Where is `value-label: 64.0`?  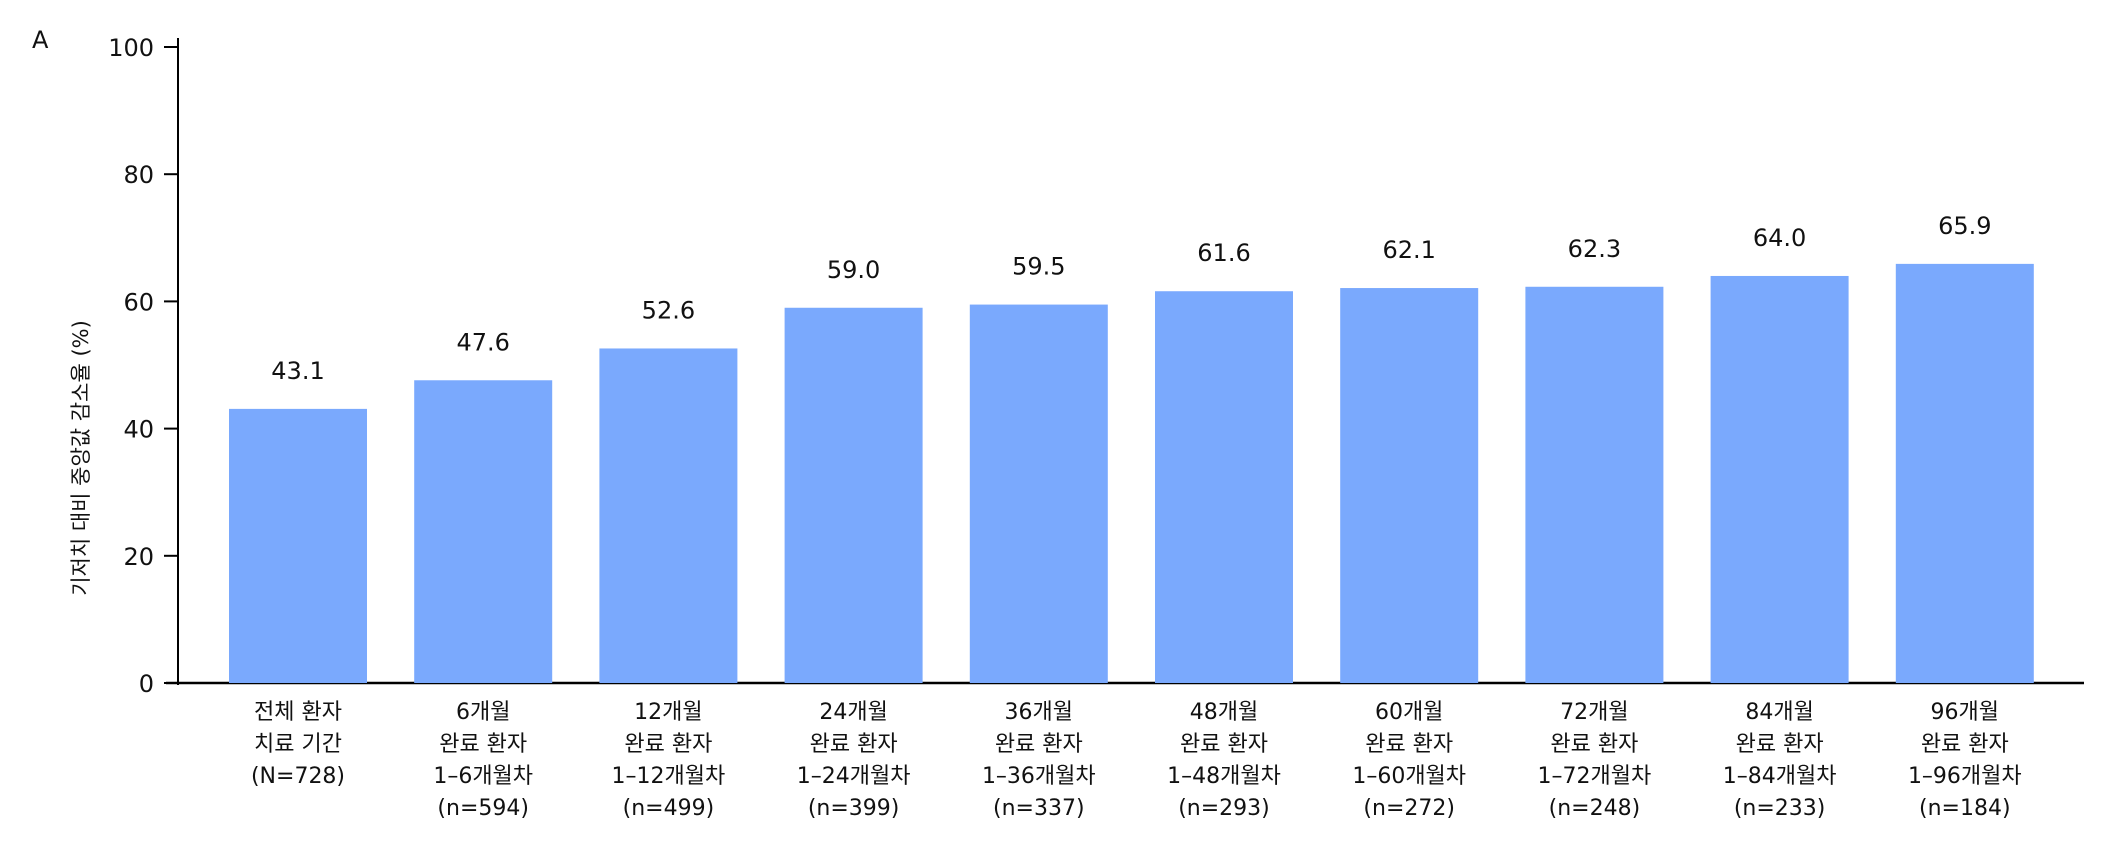
value-label: 64.0 is located at coordinates (1779, 238).